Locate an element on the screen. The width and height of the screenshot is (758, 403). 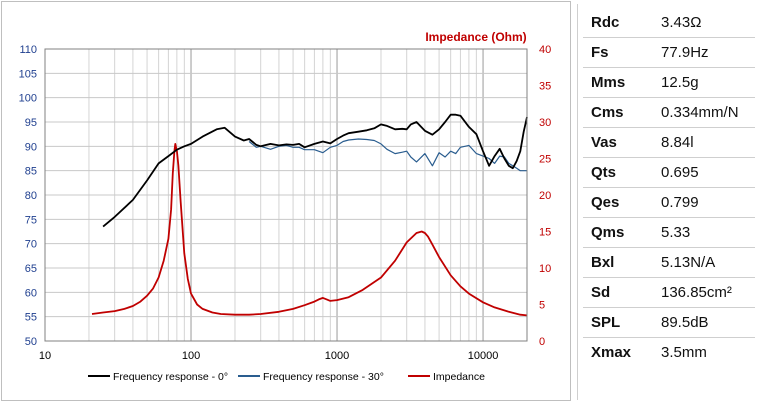
left-tick-label: 110 is located at coordinates (28, 50).